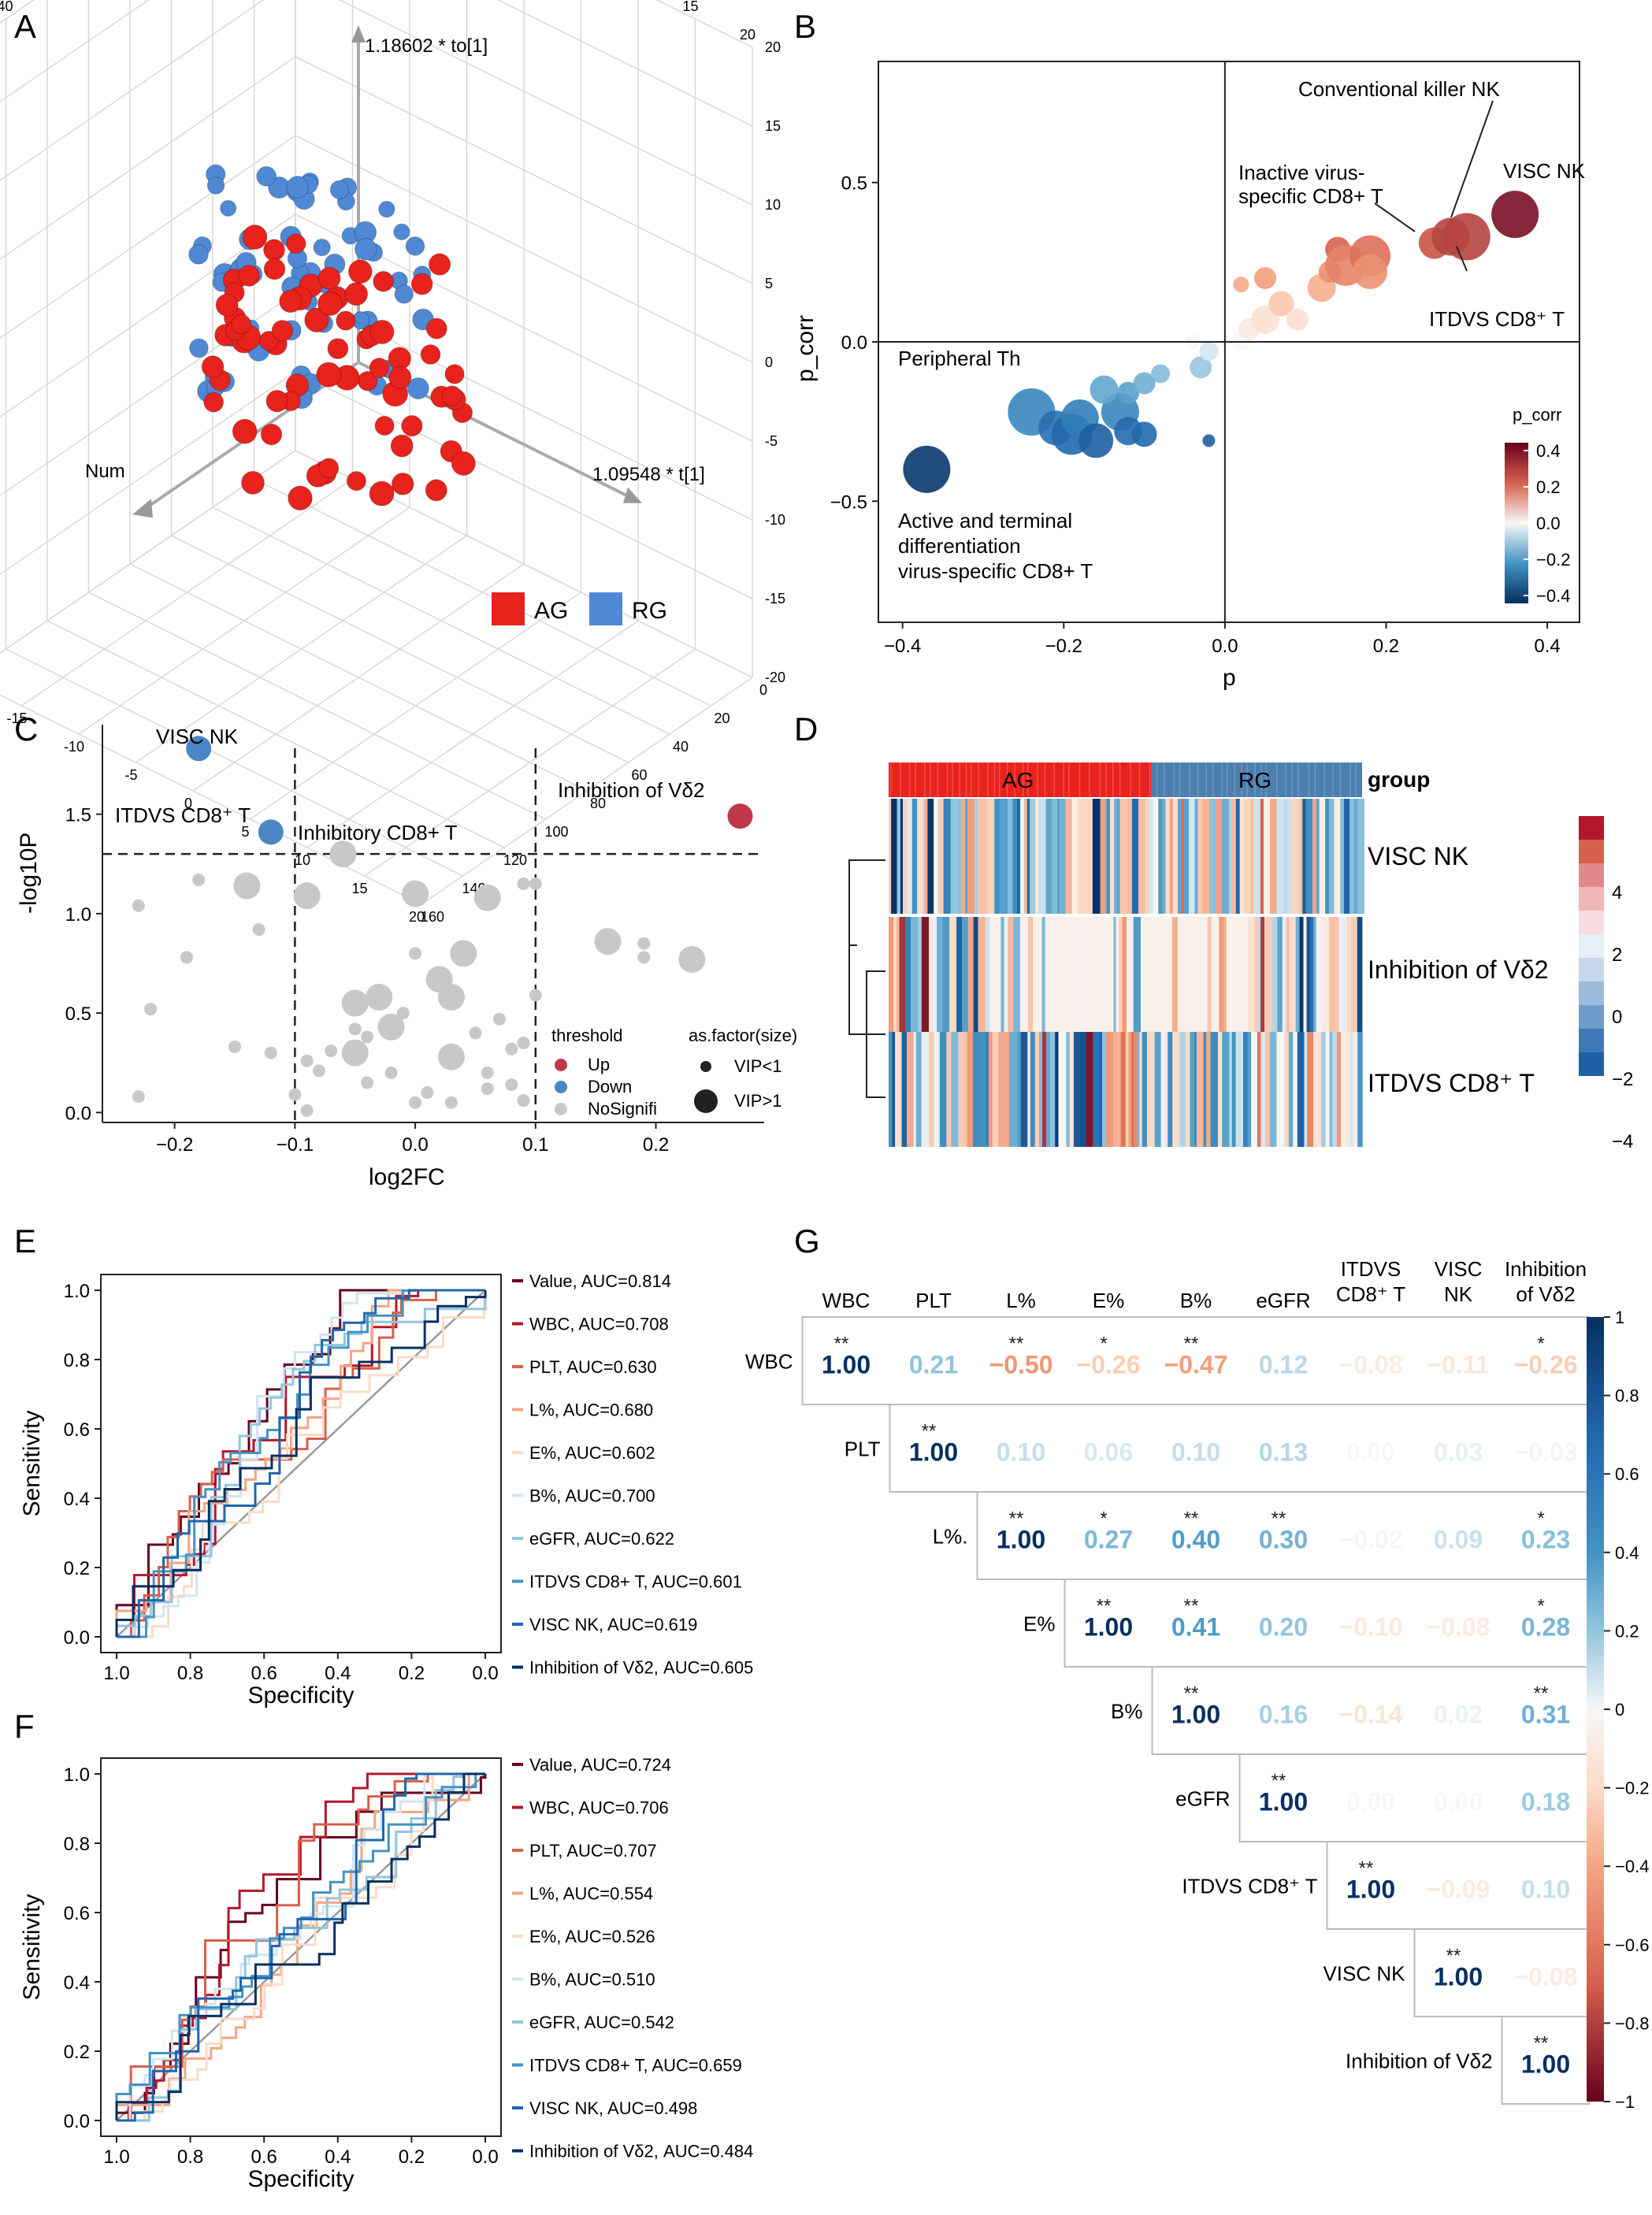  I want to click on panel-label-g: G, so click(807, 1241).